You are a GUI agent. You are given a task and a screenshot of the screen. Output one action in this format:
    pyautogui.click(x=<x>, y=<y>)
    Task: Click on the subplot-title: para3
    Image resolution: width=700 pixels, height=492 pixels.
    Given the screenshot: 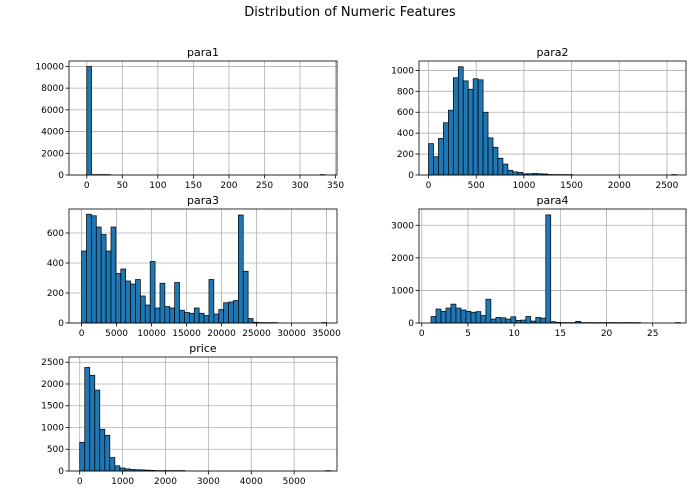 What is the action you would take?
    pyautogui.click(x=203, y=200)
    